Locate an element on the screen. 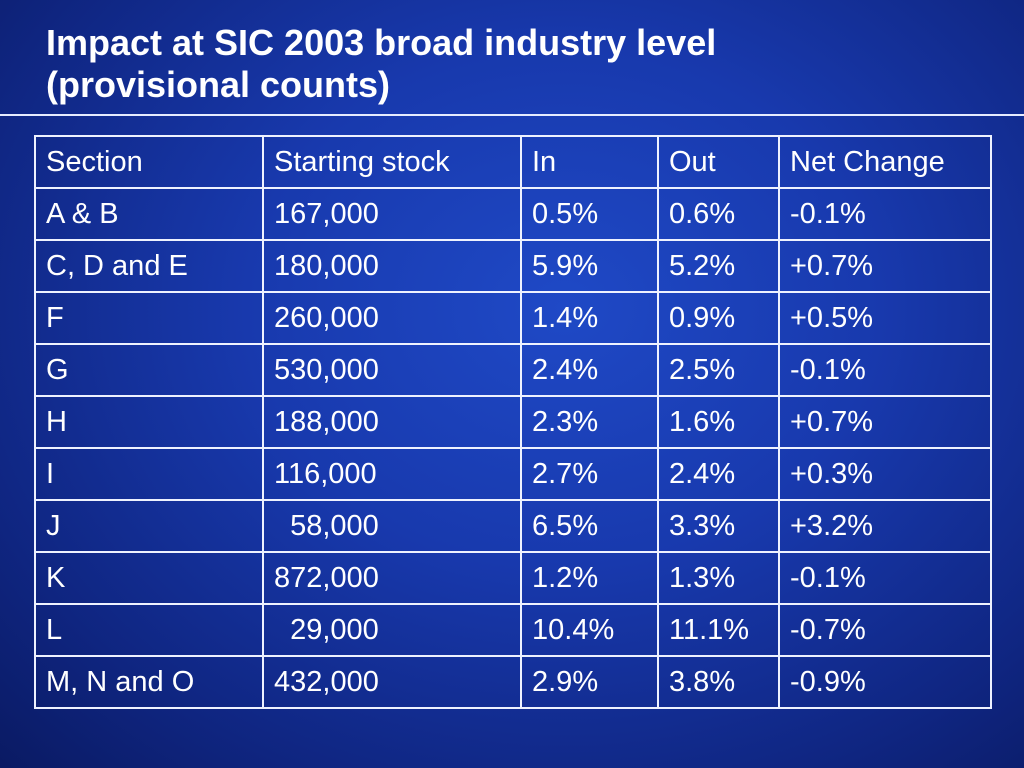 The image size is (1024, 768). cell-out: 5.2% is located at coordinates (718, 266).